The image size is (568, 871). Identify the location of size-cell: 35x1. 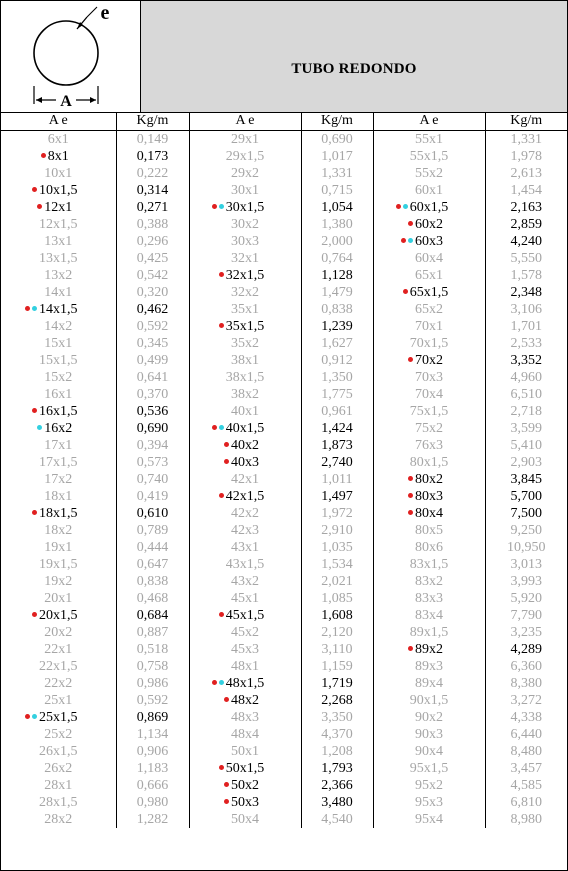
(245, 309).